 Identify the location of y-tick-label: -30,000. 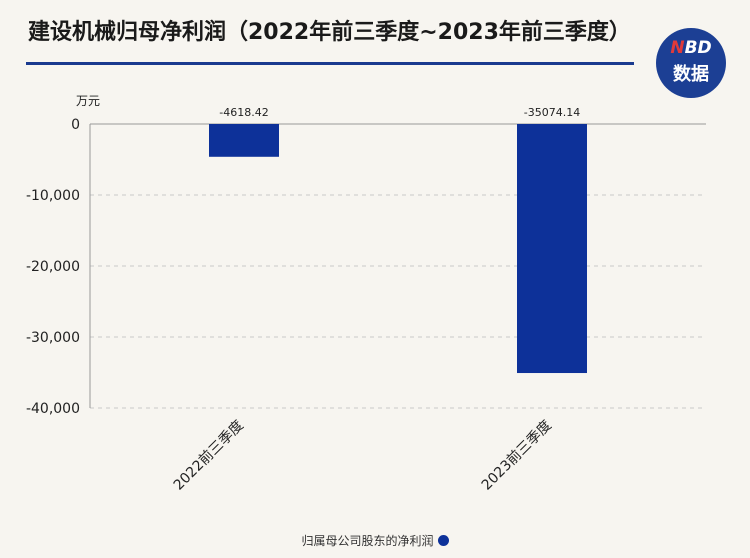
(53, 338).